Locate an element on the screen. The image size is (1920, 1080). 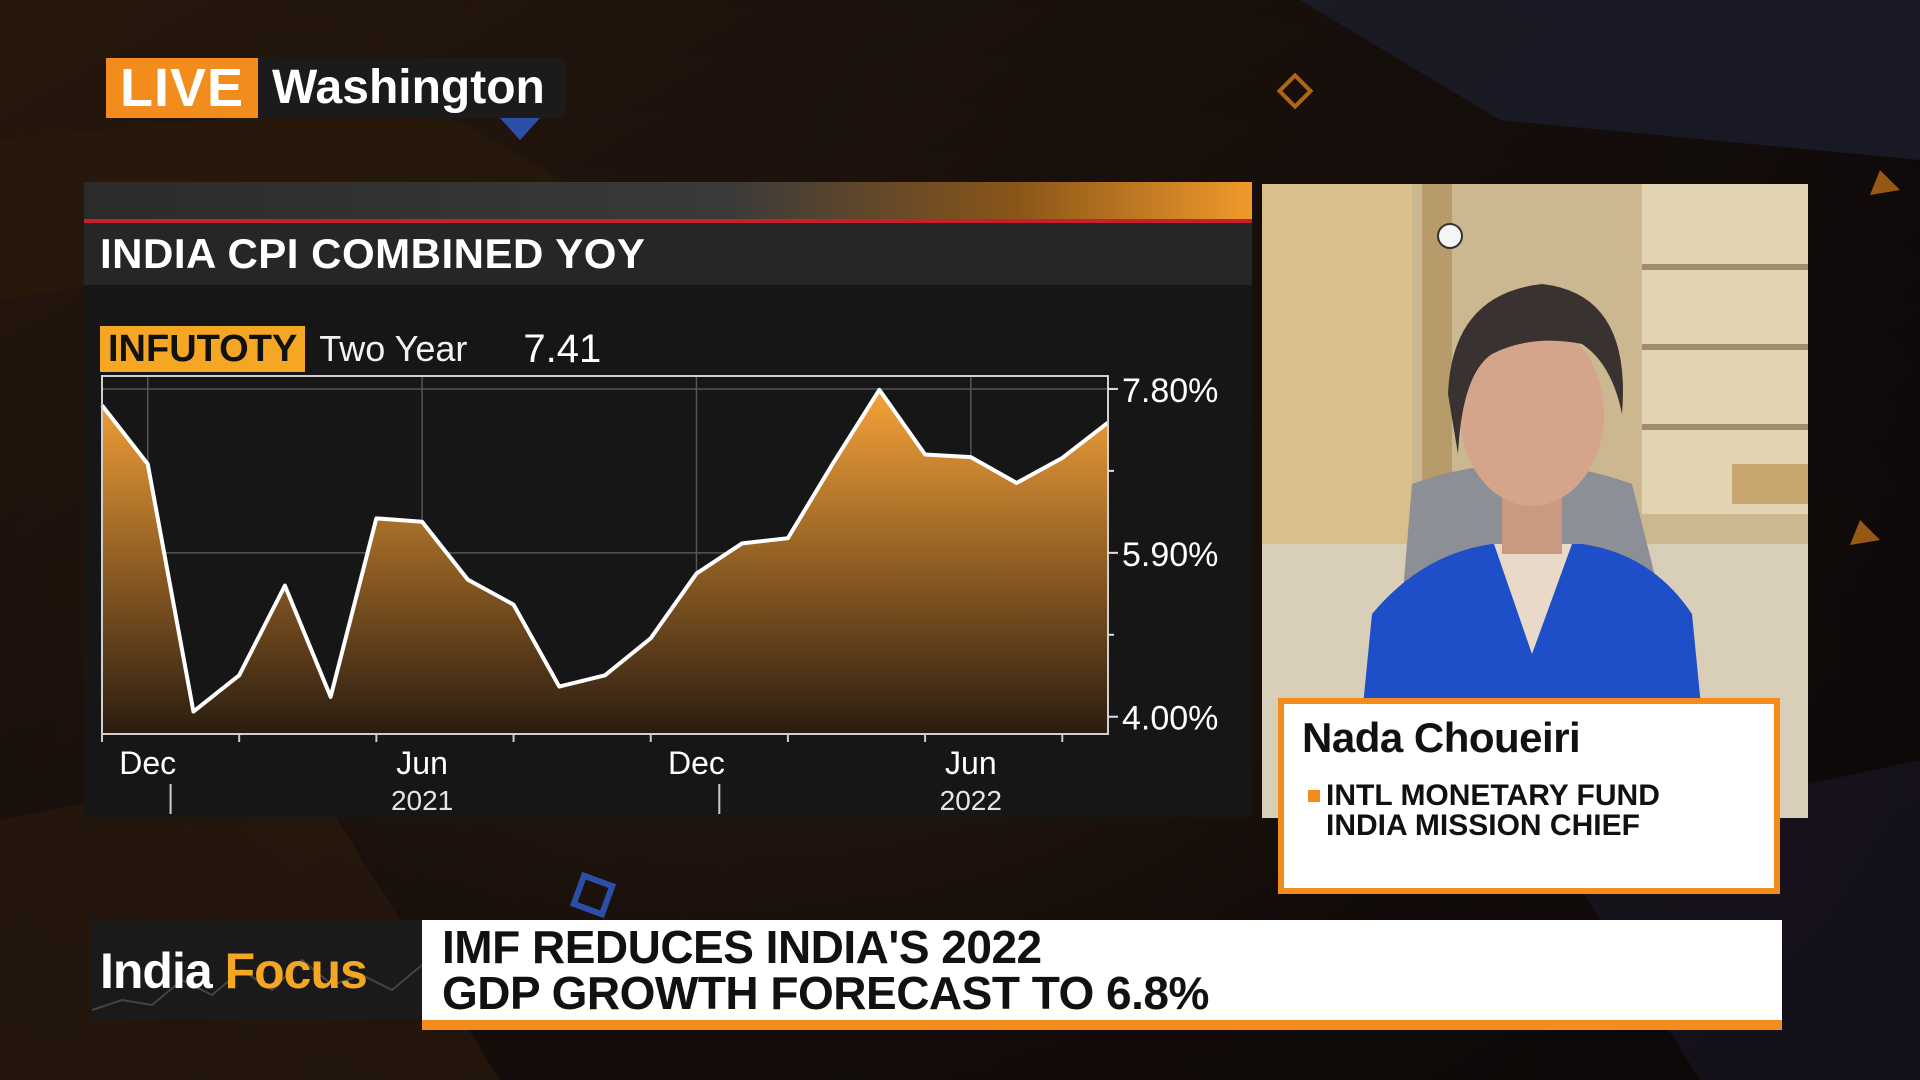
headline-line2: GDP GROWTH FORECAST TO 6.8% is located at coordinates (825, 993).